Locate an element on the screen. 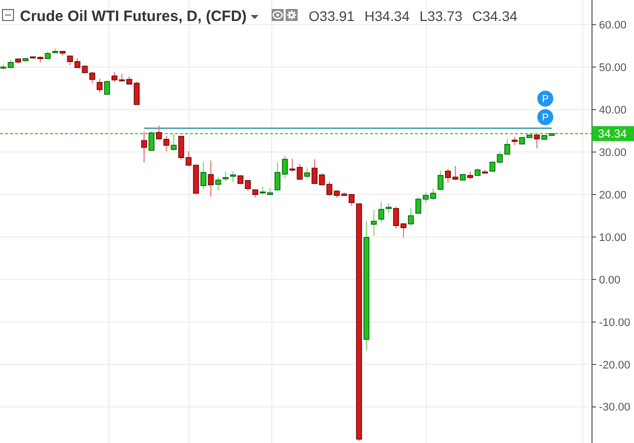 The width and height of the screenshot is (634, 443). y-tick-label: 30.00 is located at coordinates (613, 152).